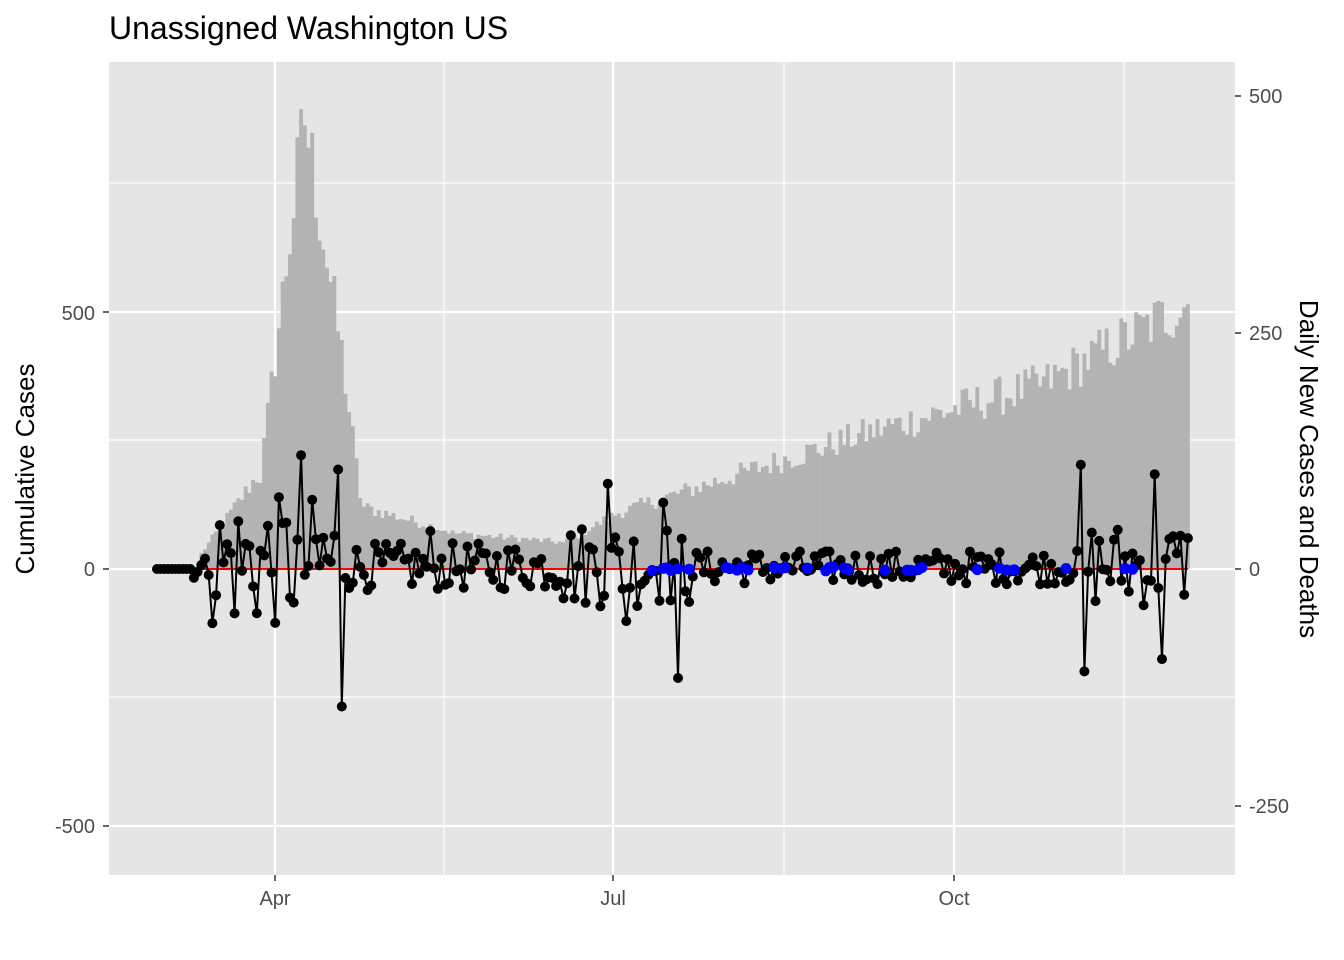 The height and width of the screenshot is (960, 1344). What do you see at coordinates (614, 892) in the screenshot?
I see `x-axis: Apr Jul Oct` at bounding box center [614, 892].